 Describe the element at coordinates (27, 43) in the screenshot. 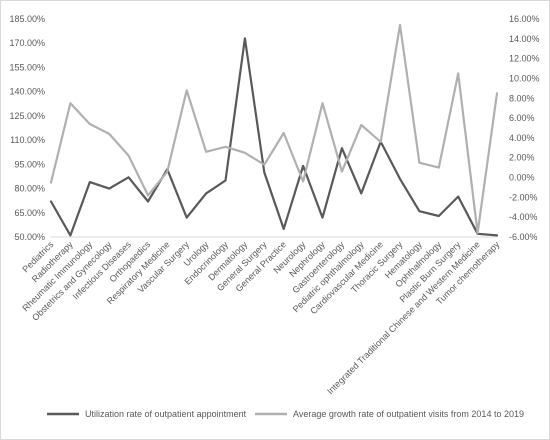

I see `left-tick-label: 170.00%` at that location.